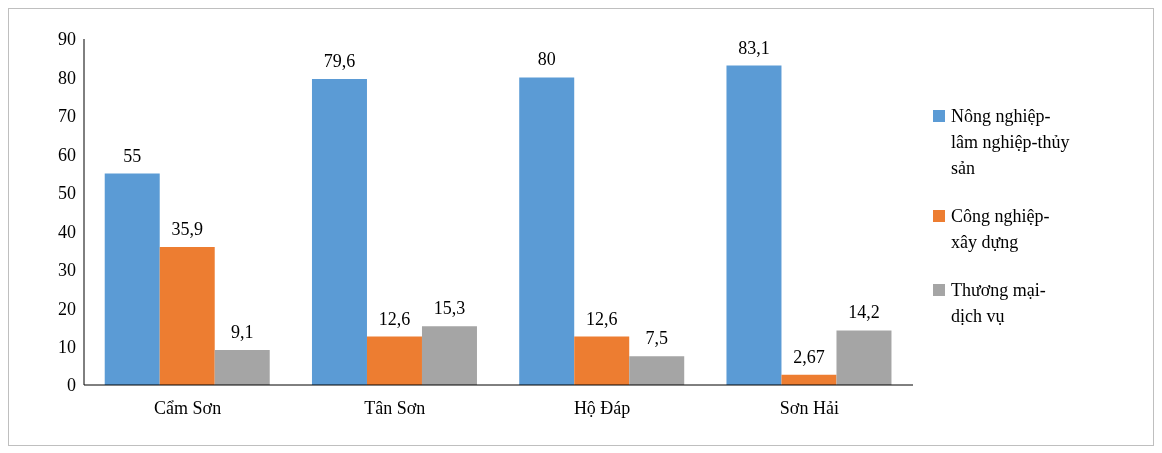 This screenshot has width=1162, height=453. Describe the element at coordinates (656, 338) in the screenshot. I see `data-label: 7,5` at that location.